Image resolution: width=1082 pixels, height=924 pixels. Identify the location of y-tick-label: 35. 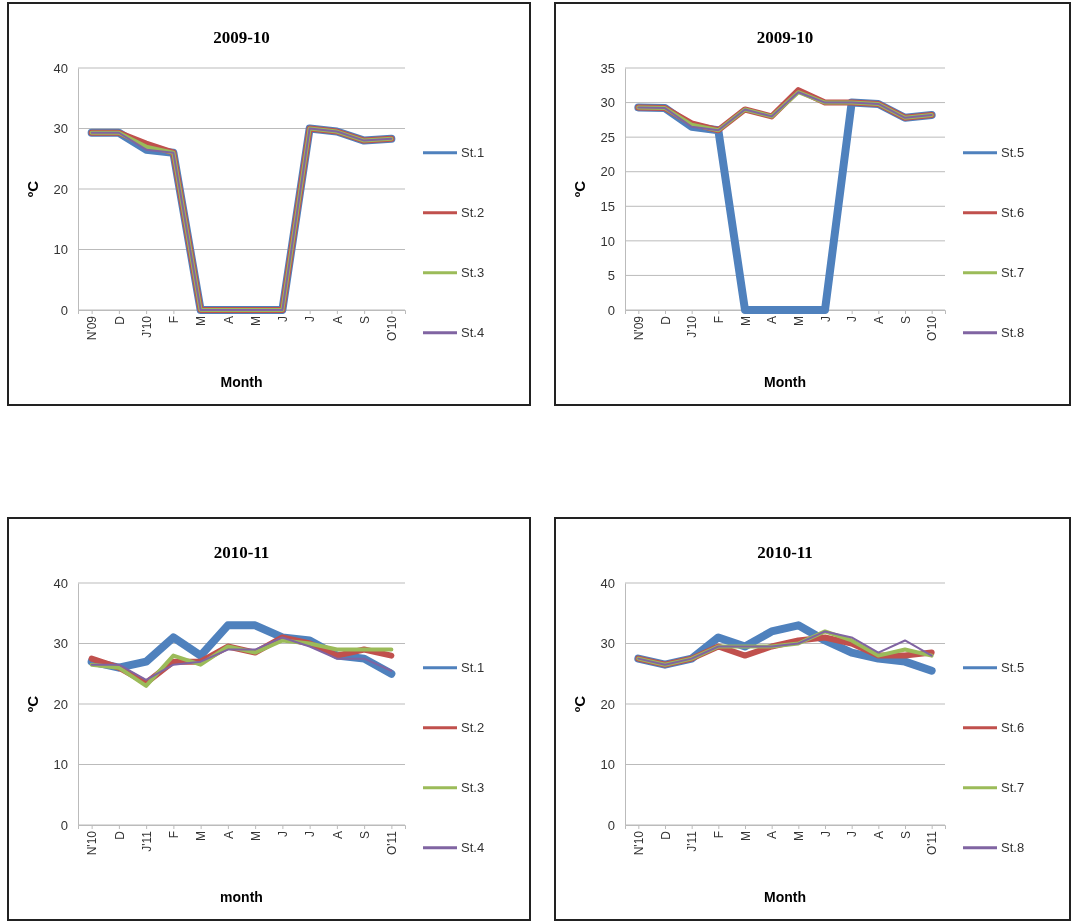
(607, 68).